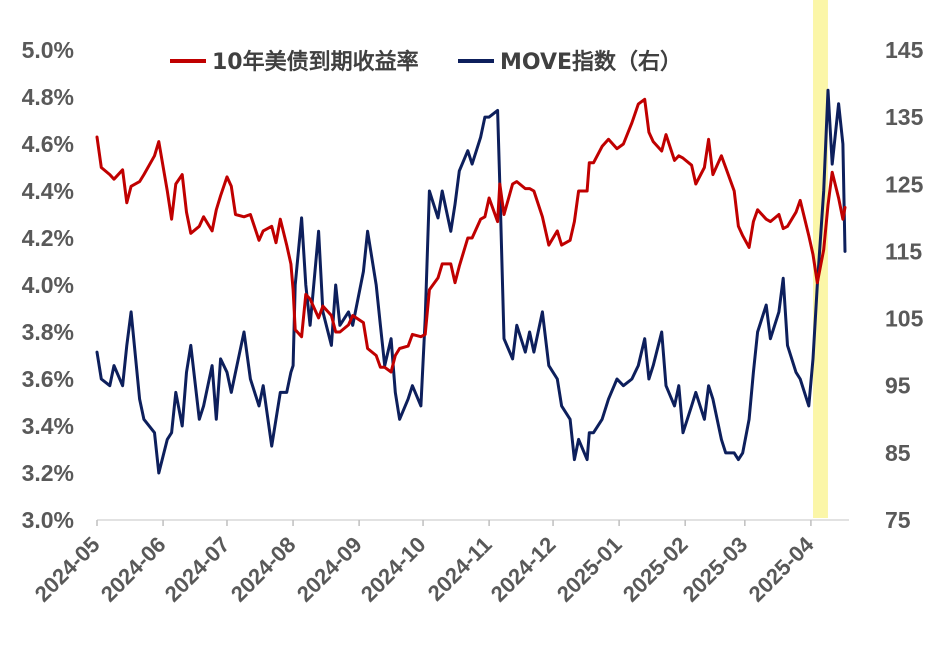  I want to click on y-left-tick-label: 4.8%, so click(48, 97).